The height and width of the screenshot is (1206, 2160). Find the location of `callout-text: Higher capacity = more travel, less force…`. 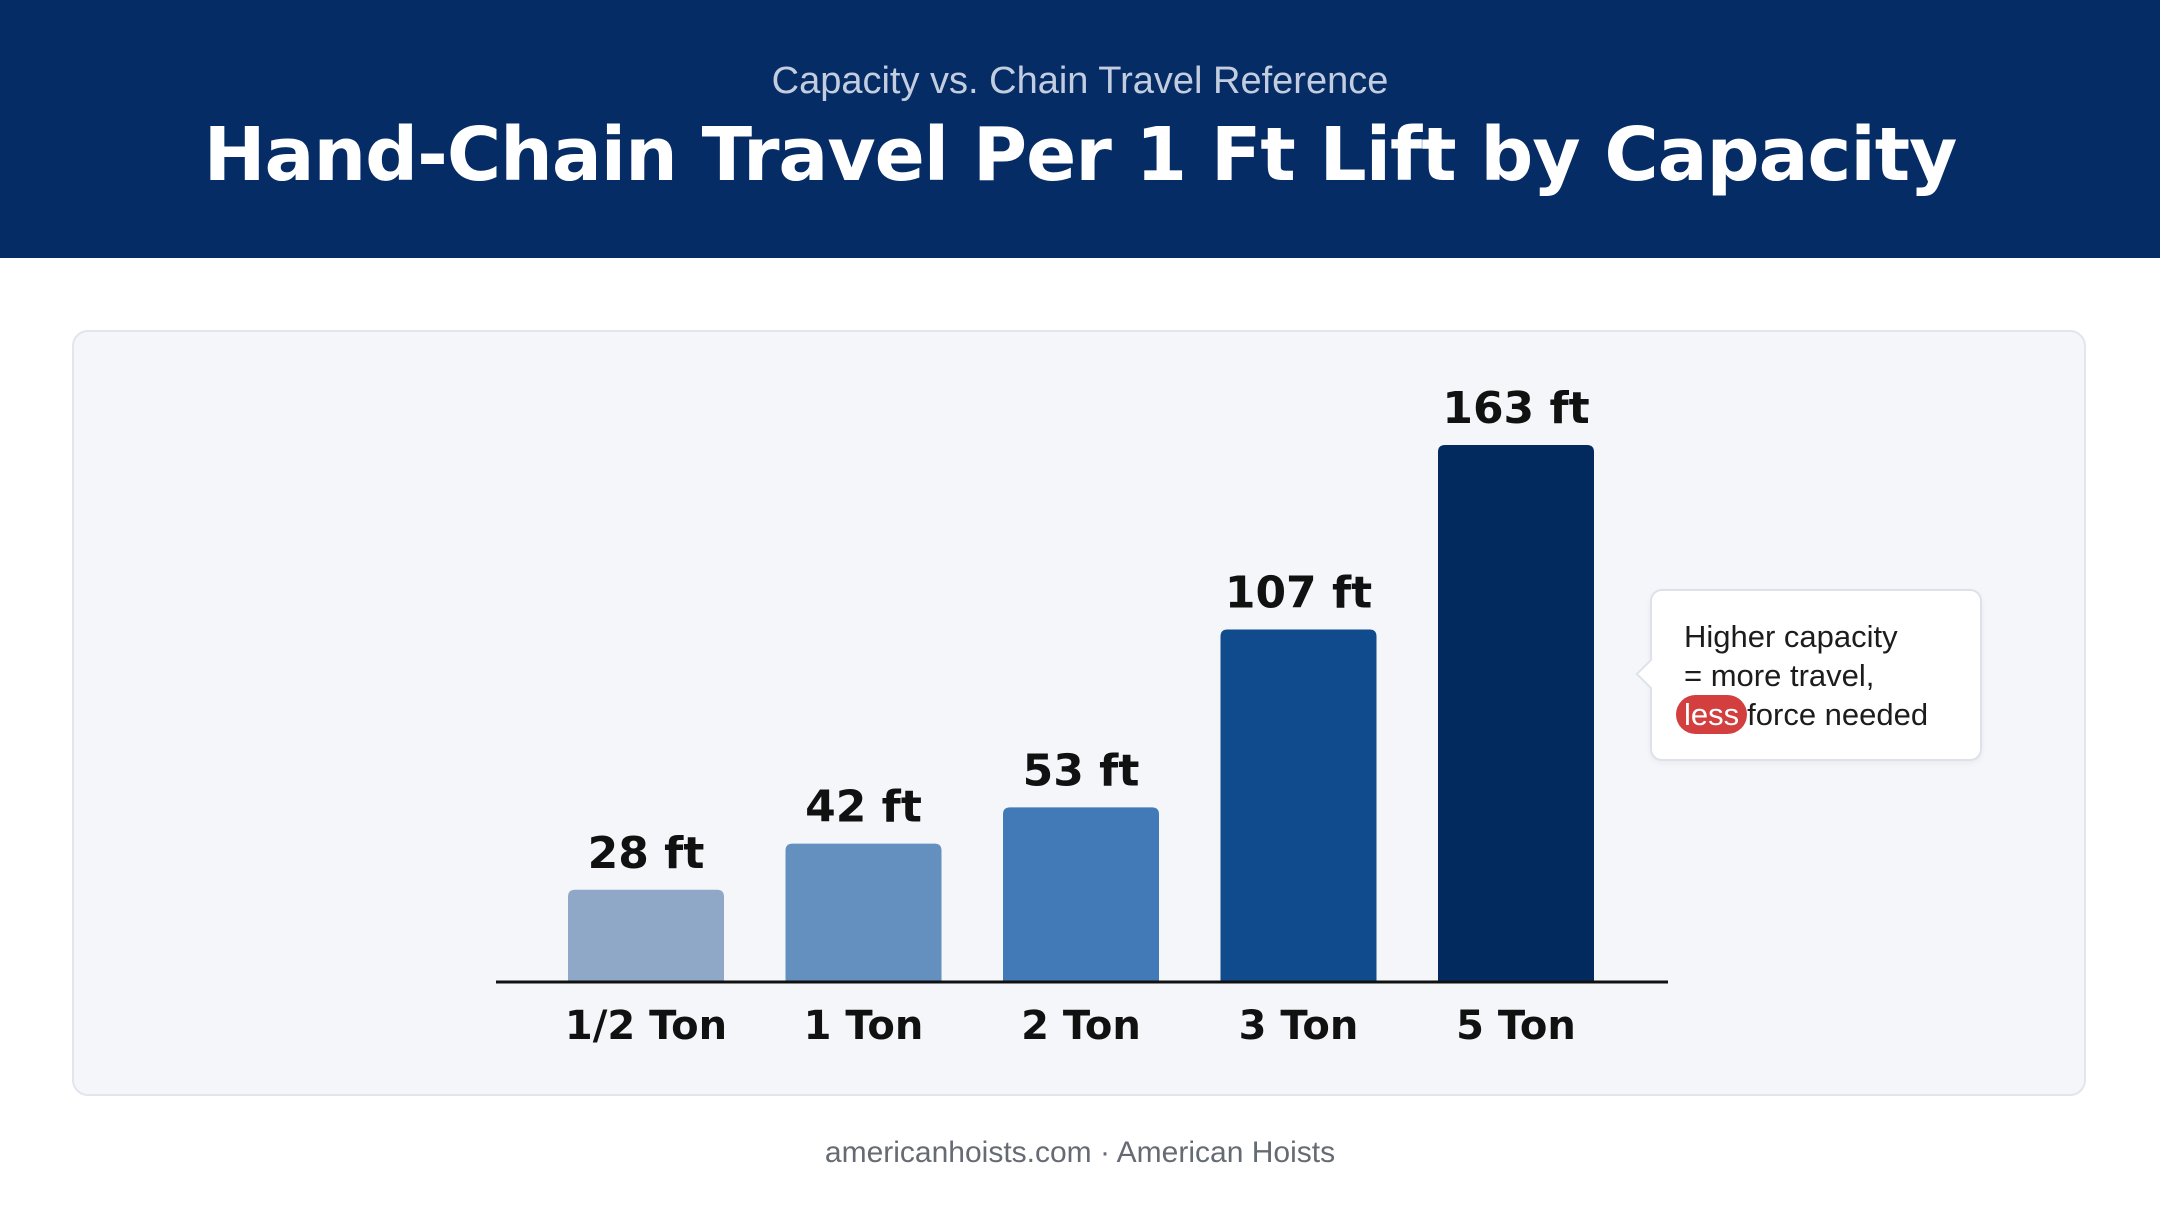

callout-text: Higher capacity = more travel, less force… is located at coordinates (1825, 675).